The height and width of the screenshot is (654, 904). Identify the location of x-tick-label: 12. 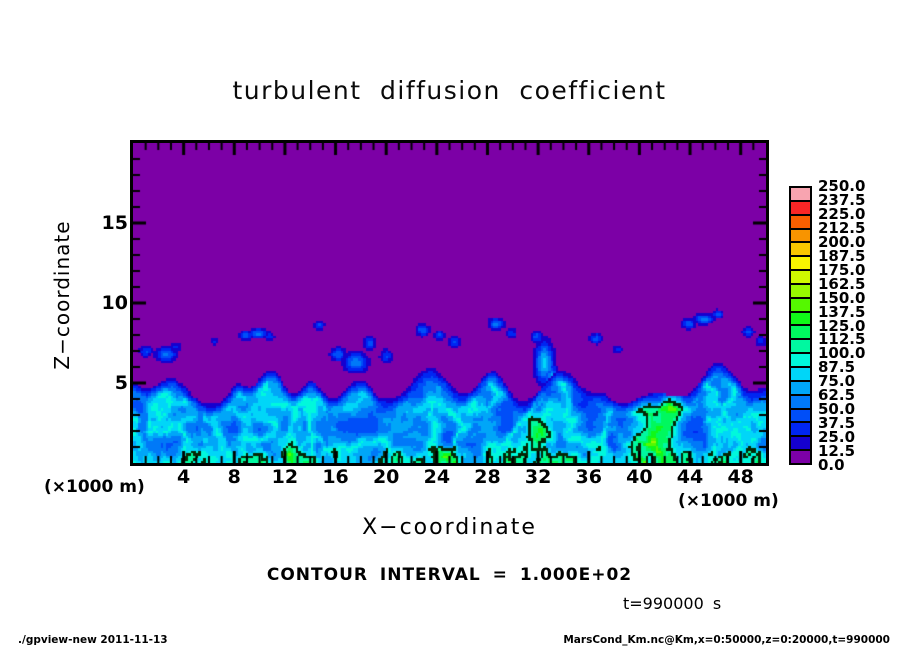
(285, 477).